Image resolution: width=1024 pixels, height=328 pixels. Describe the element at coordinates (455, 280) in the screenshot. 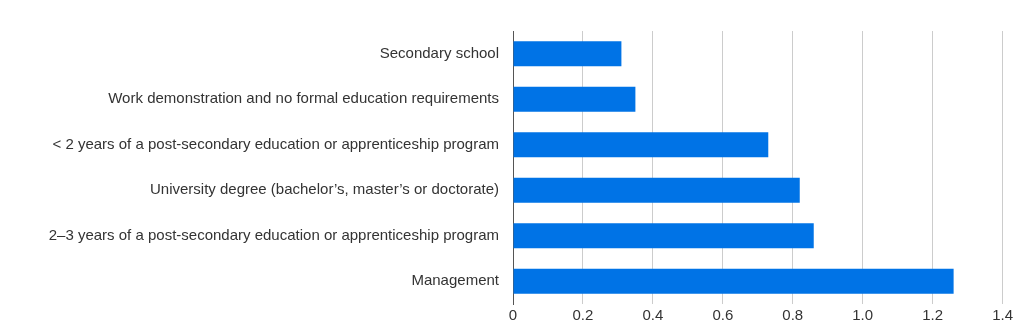

I see `y-tick-label: Management` at that location.